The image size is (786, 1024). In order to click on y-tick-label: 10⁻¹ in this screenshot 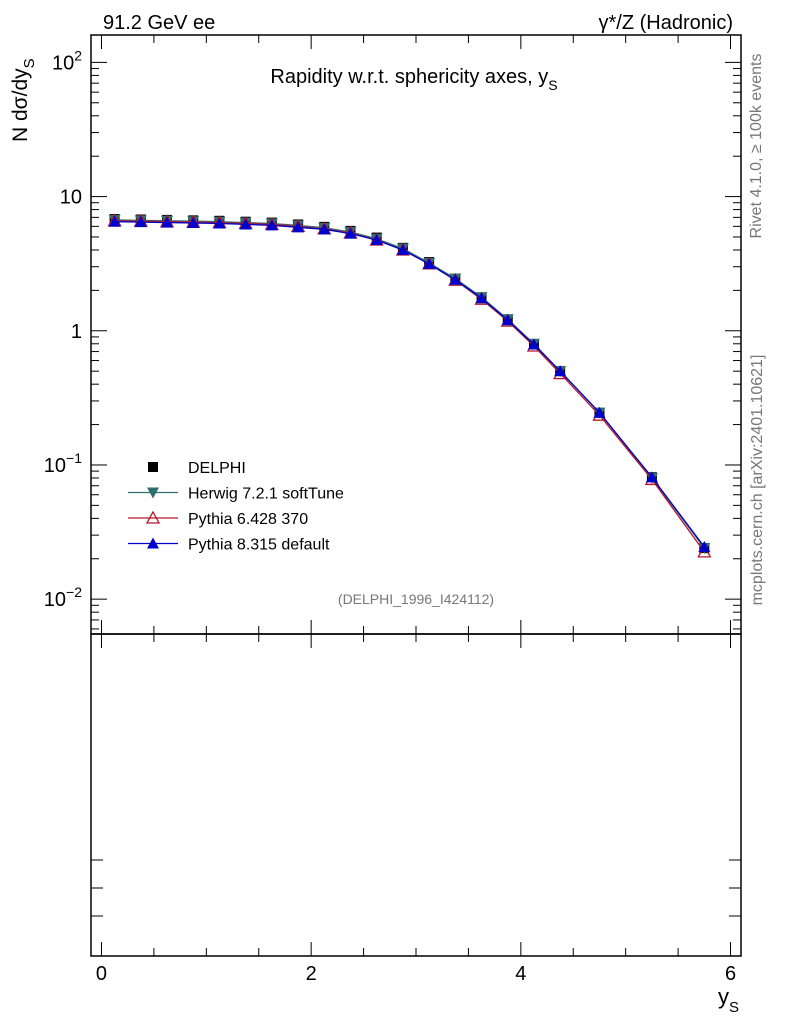, I will do `click(63, 463)`.